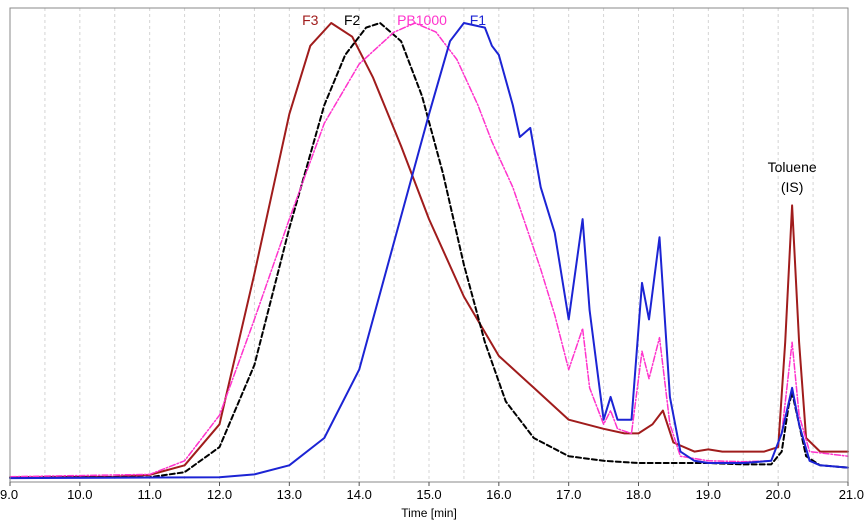  Describe the element at coordinates (310, 20) in the screenshot. I see `series-label-f3: F3` at that location.